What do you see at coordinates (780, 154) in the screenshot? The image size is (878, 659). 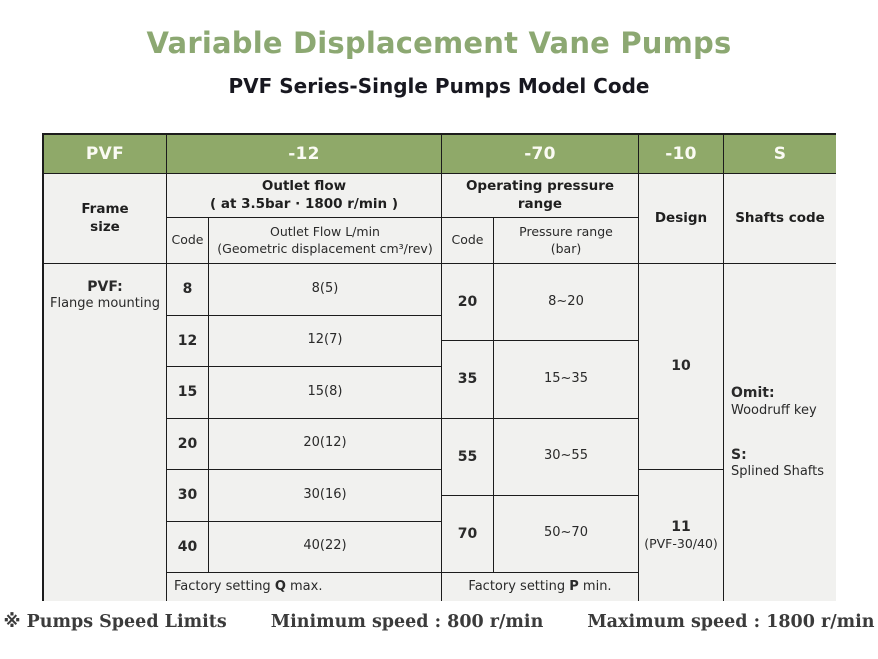 I see `model-code-shafts: S` at bounding box center [780, 154].